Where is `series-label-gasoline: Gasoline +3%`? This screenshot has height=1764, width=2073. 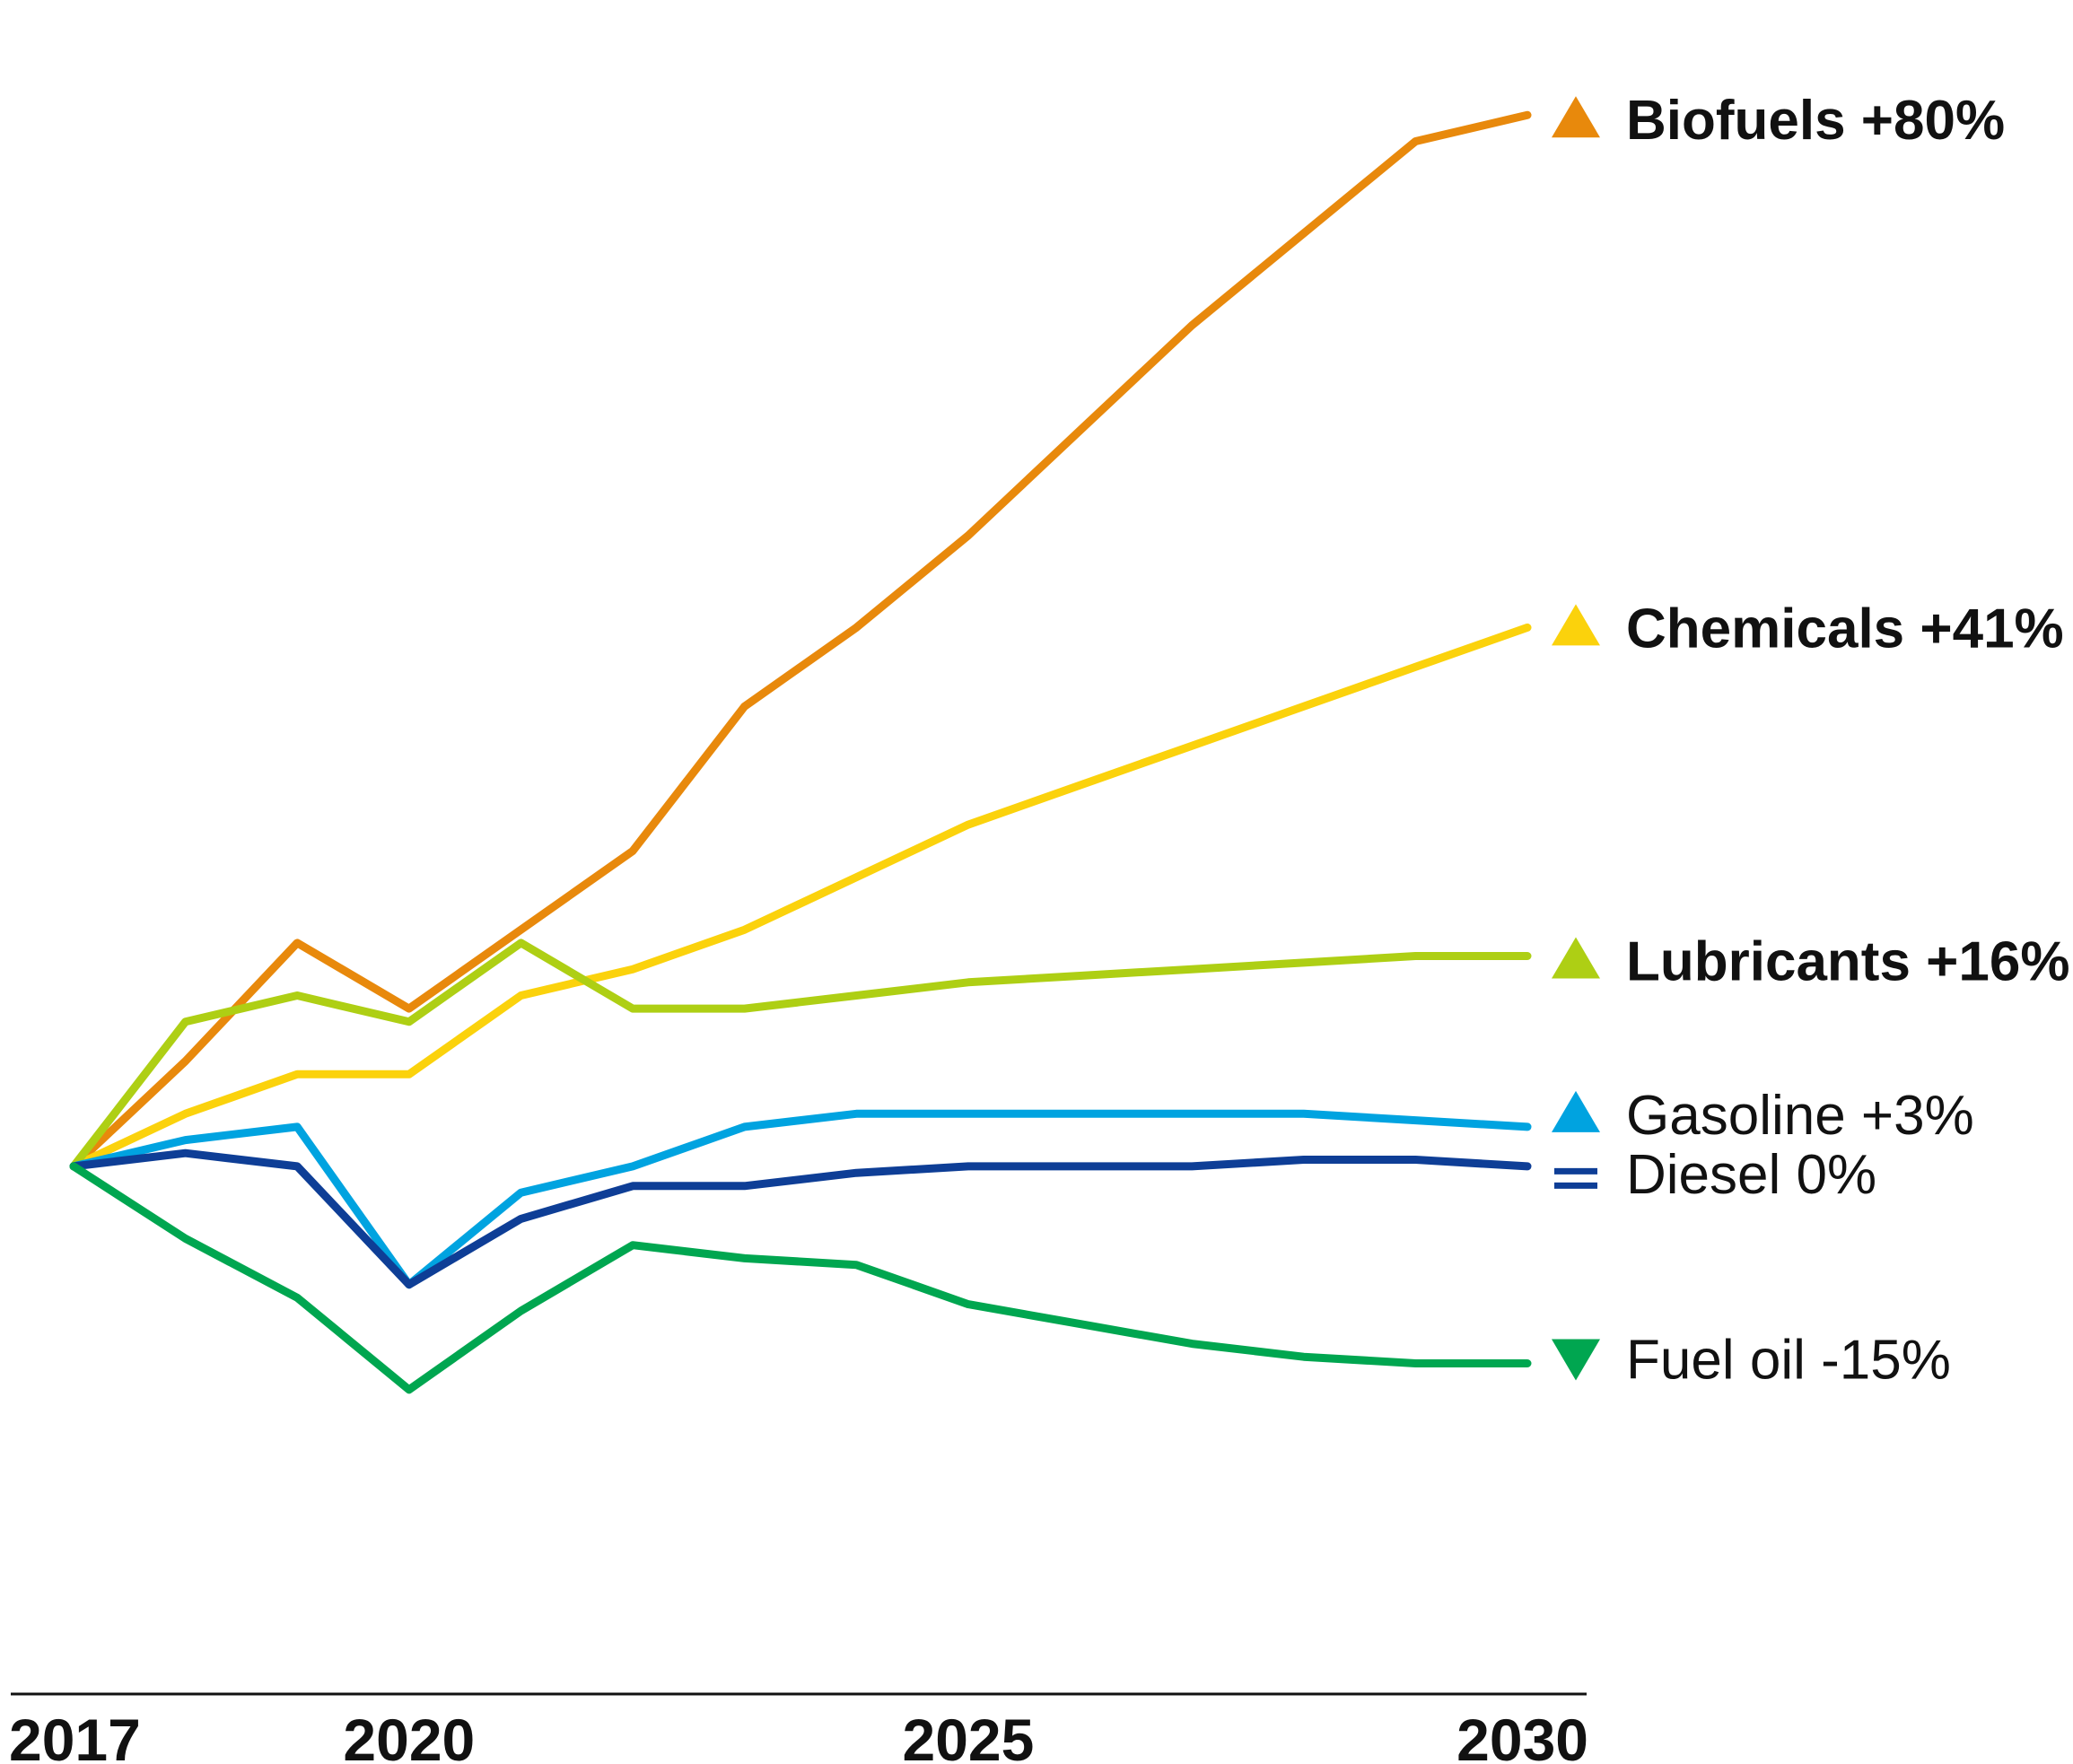
series-label-gasoline: Gasoline +3% is located at coordinates (1800, 1116).